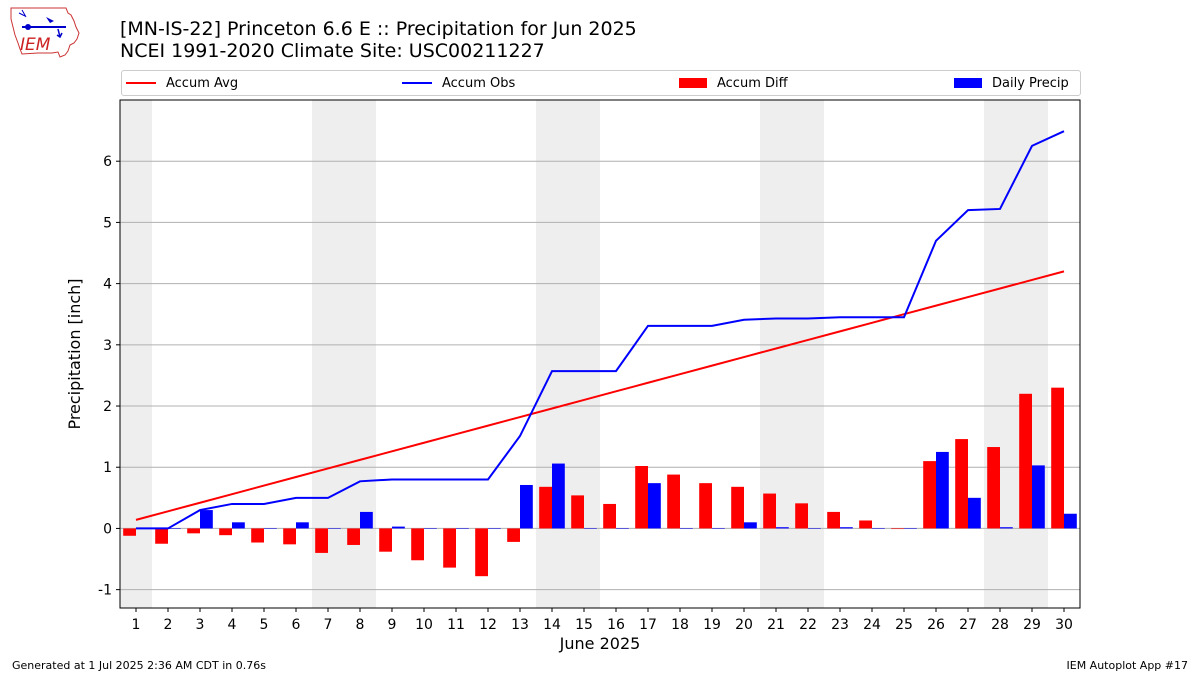  Describe the element at coordinates (456, 625) in the screenshot. I see `x-tick-label: 11` at that location.